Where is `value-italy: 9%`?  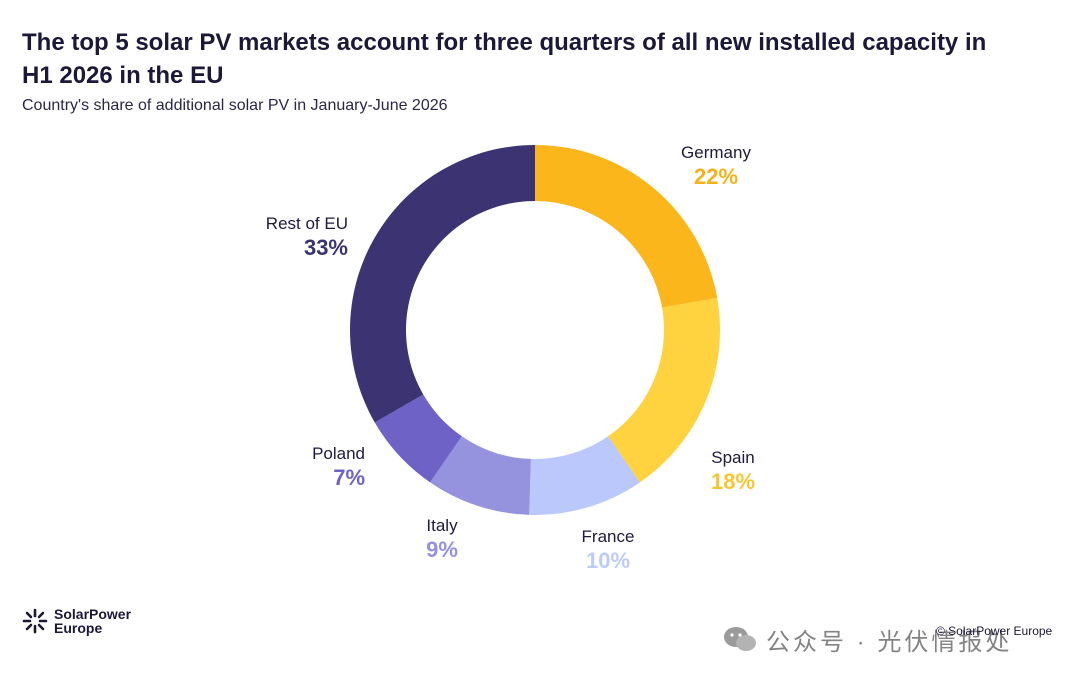 value-italy: 9% is located at coordinates (442, 549).